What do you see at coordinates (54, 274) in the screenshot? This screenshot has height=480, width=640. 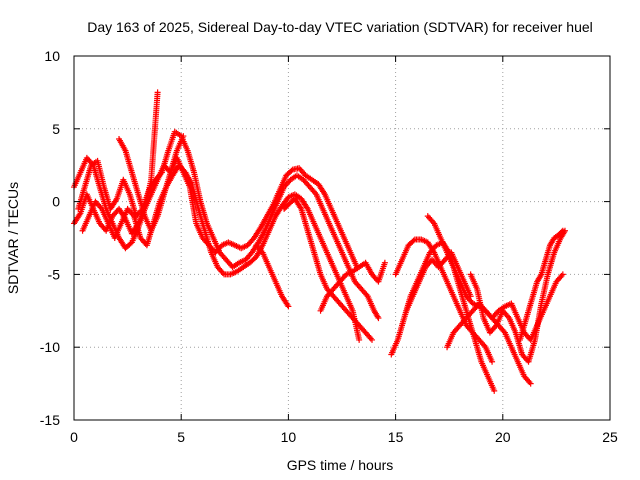 I see `y-tick-label: -5` at bounding box center [54, 274].